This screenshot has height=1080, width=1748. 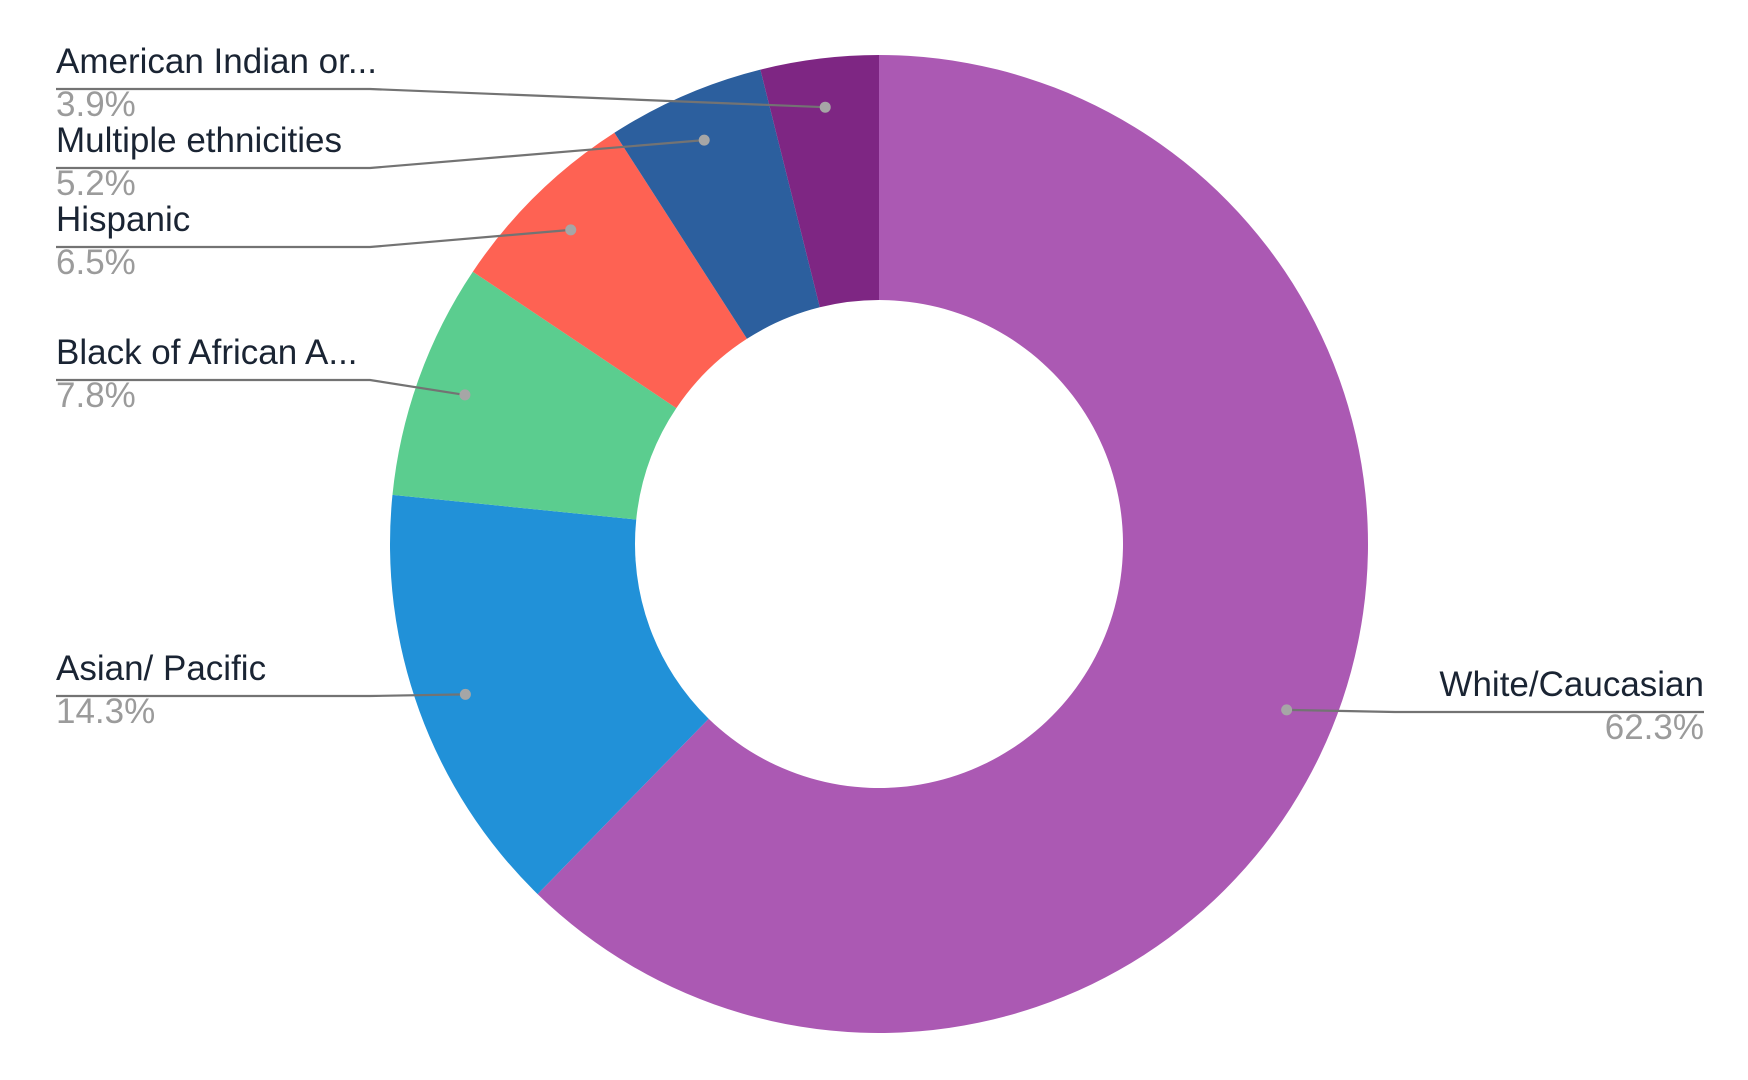 What do you see at coordinates (1654, 727) in the screenshot?
I see `slice-percent-white-caucasian: 62.3%` at bounding box center [1654, 727].